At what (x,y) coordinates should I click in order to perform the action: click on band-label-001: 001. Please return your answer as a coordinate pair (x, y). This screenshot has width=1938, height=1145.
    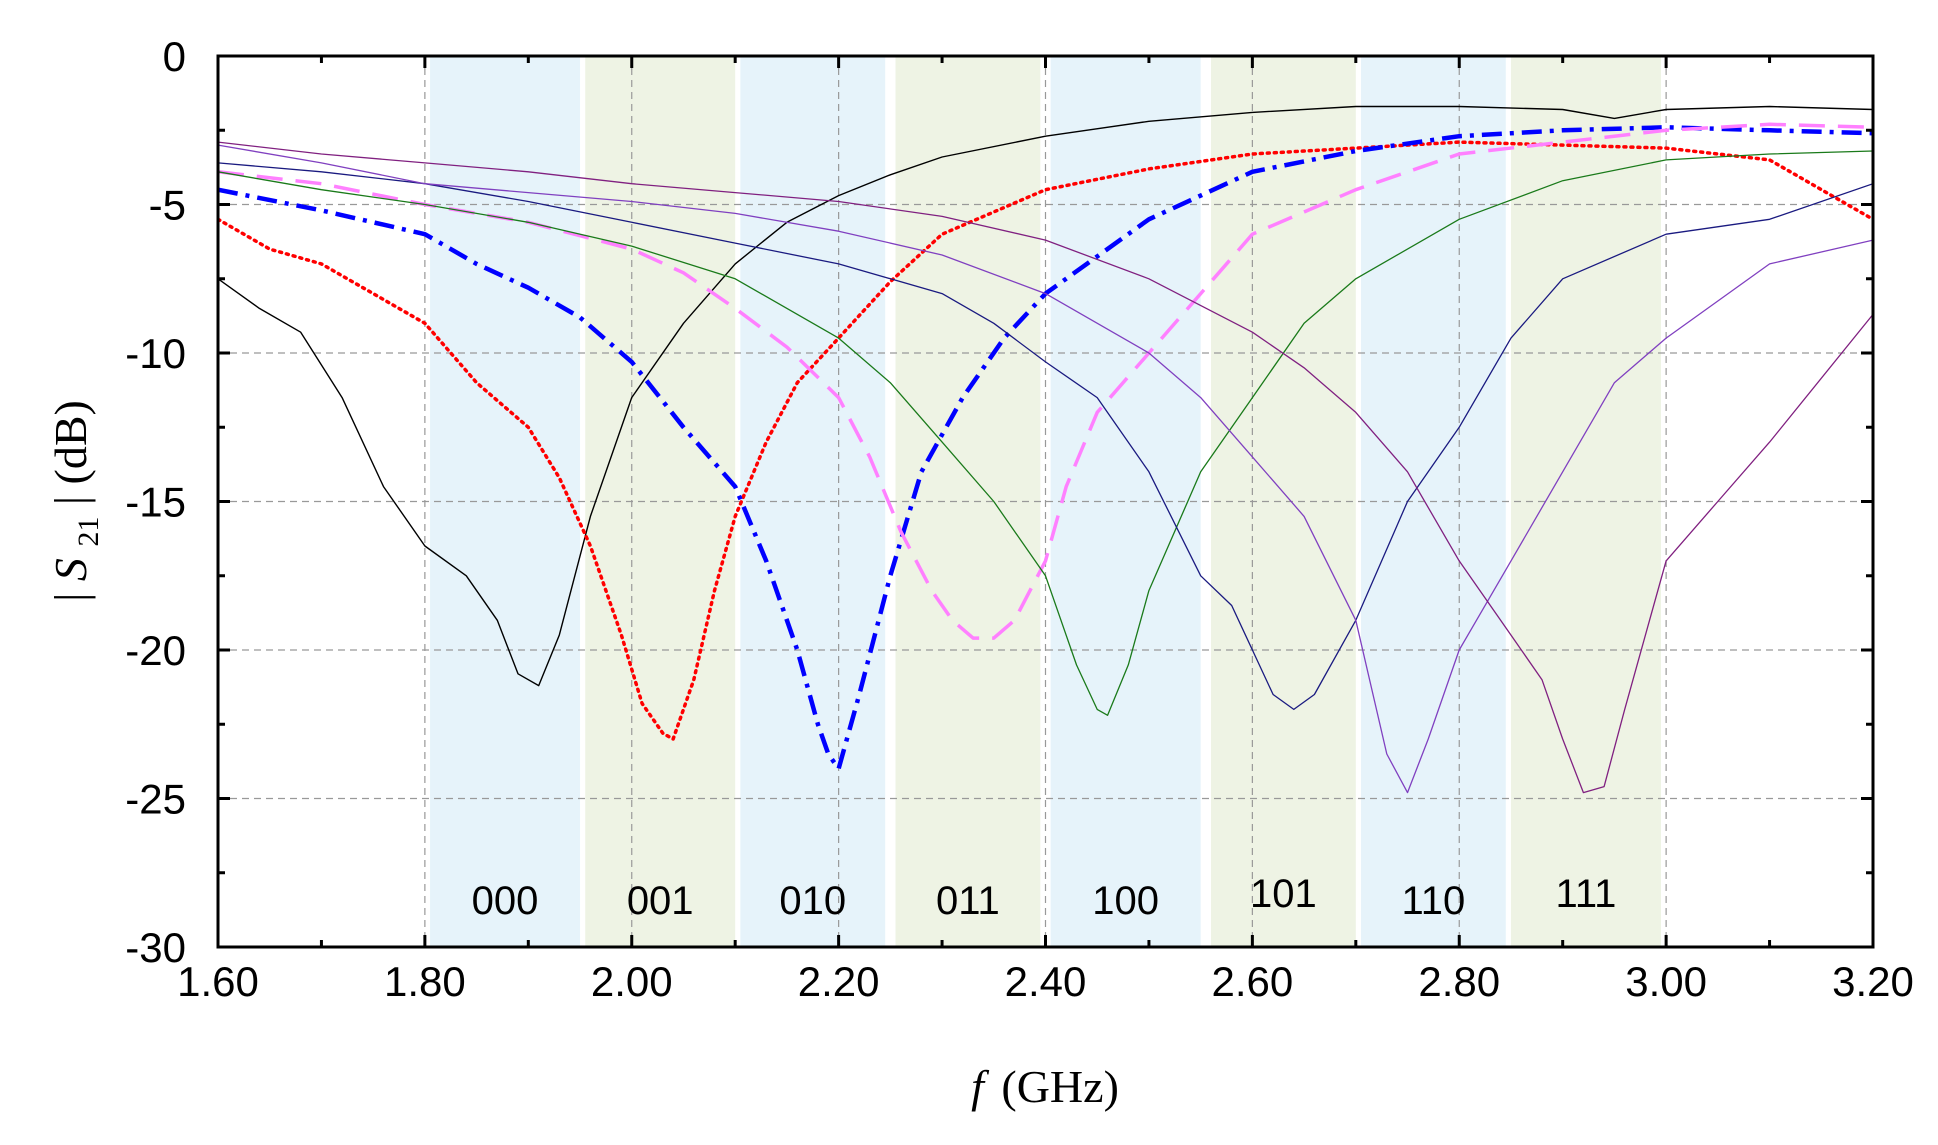
    Looking at the image, I should click on (660, 901).